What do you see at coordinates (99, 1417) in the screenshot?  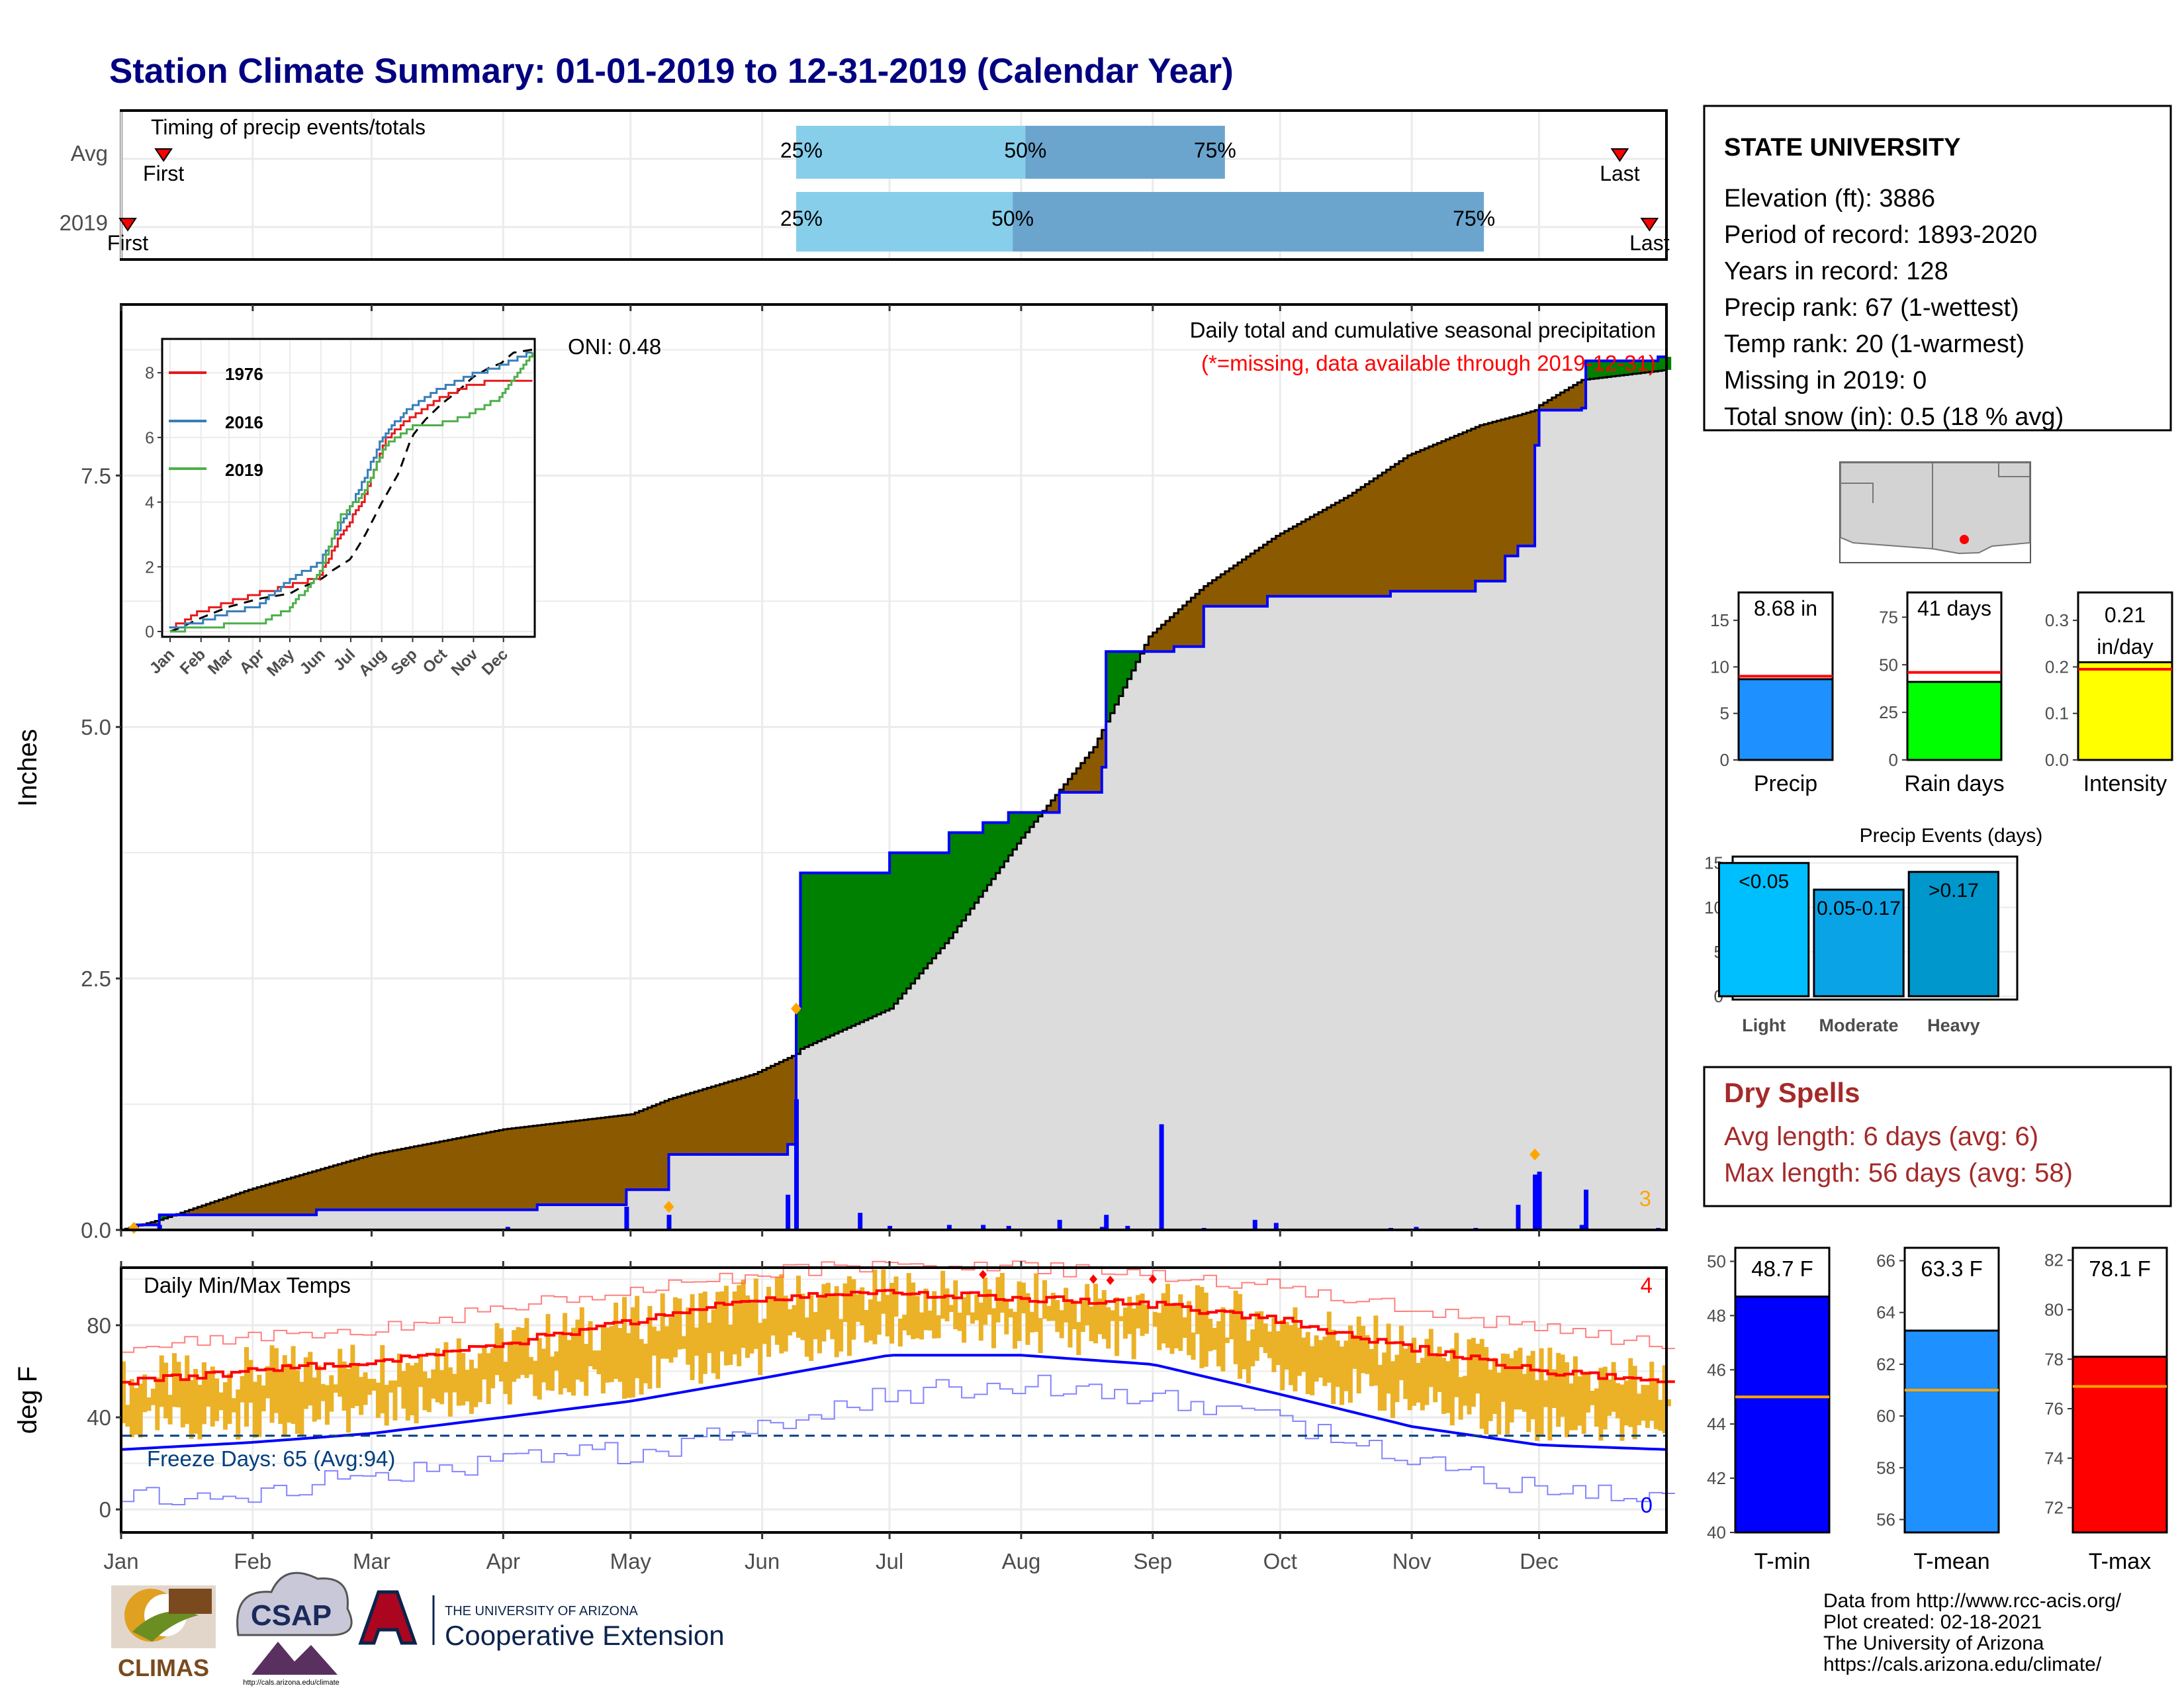 I see `temp-y-tick-label: 40` at bounding box center [99, 1417].